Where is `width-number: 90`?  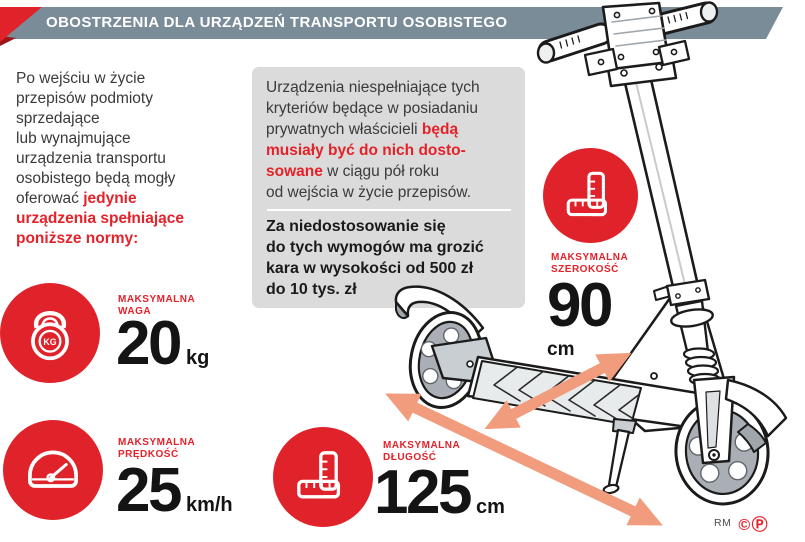 width-number: 90 is located at coordinates (580, 305).